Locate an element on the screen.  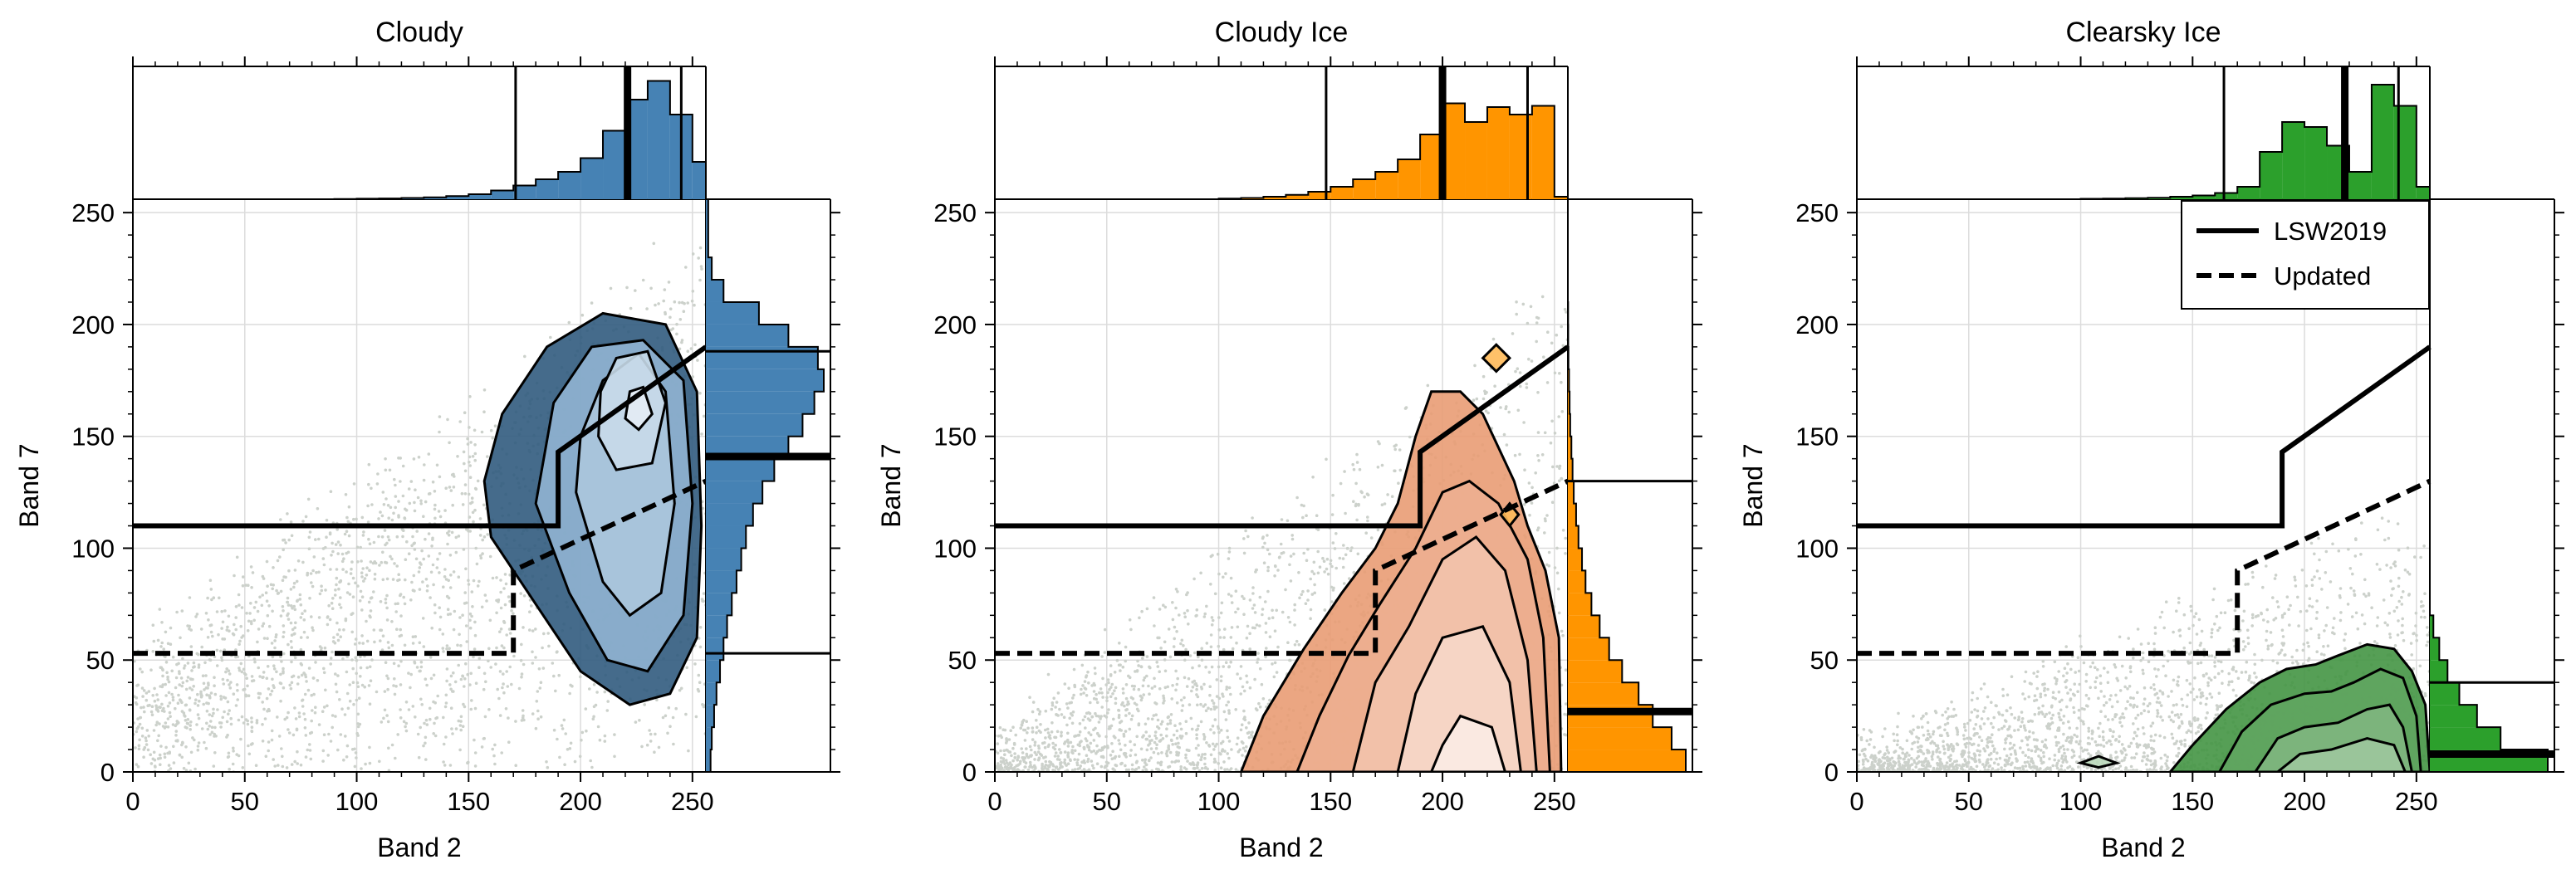
y-tick-label: 150 is located at coordinates (93, 437).